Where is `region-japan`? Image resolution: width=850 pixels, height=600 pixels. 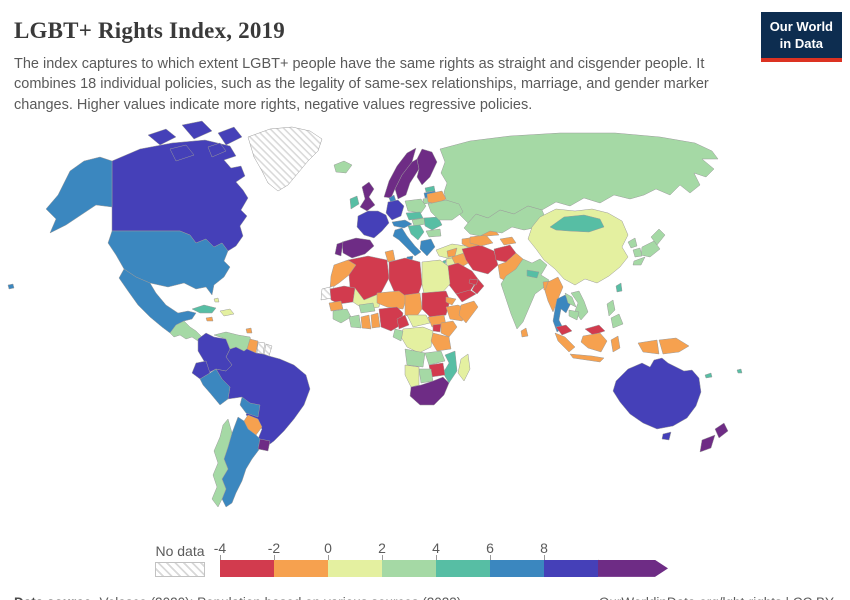
region-japan is located at coordinates (639, 261).